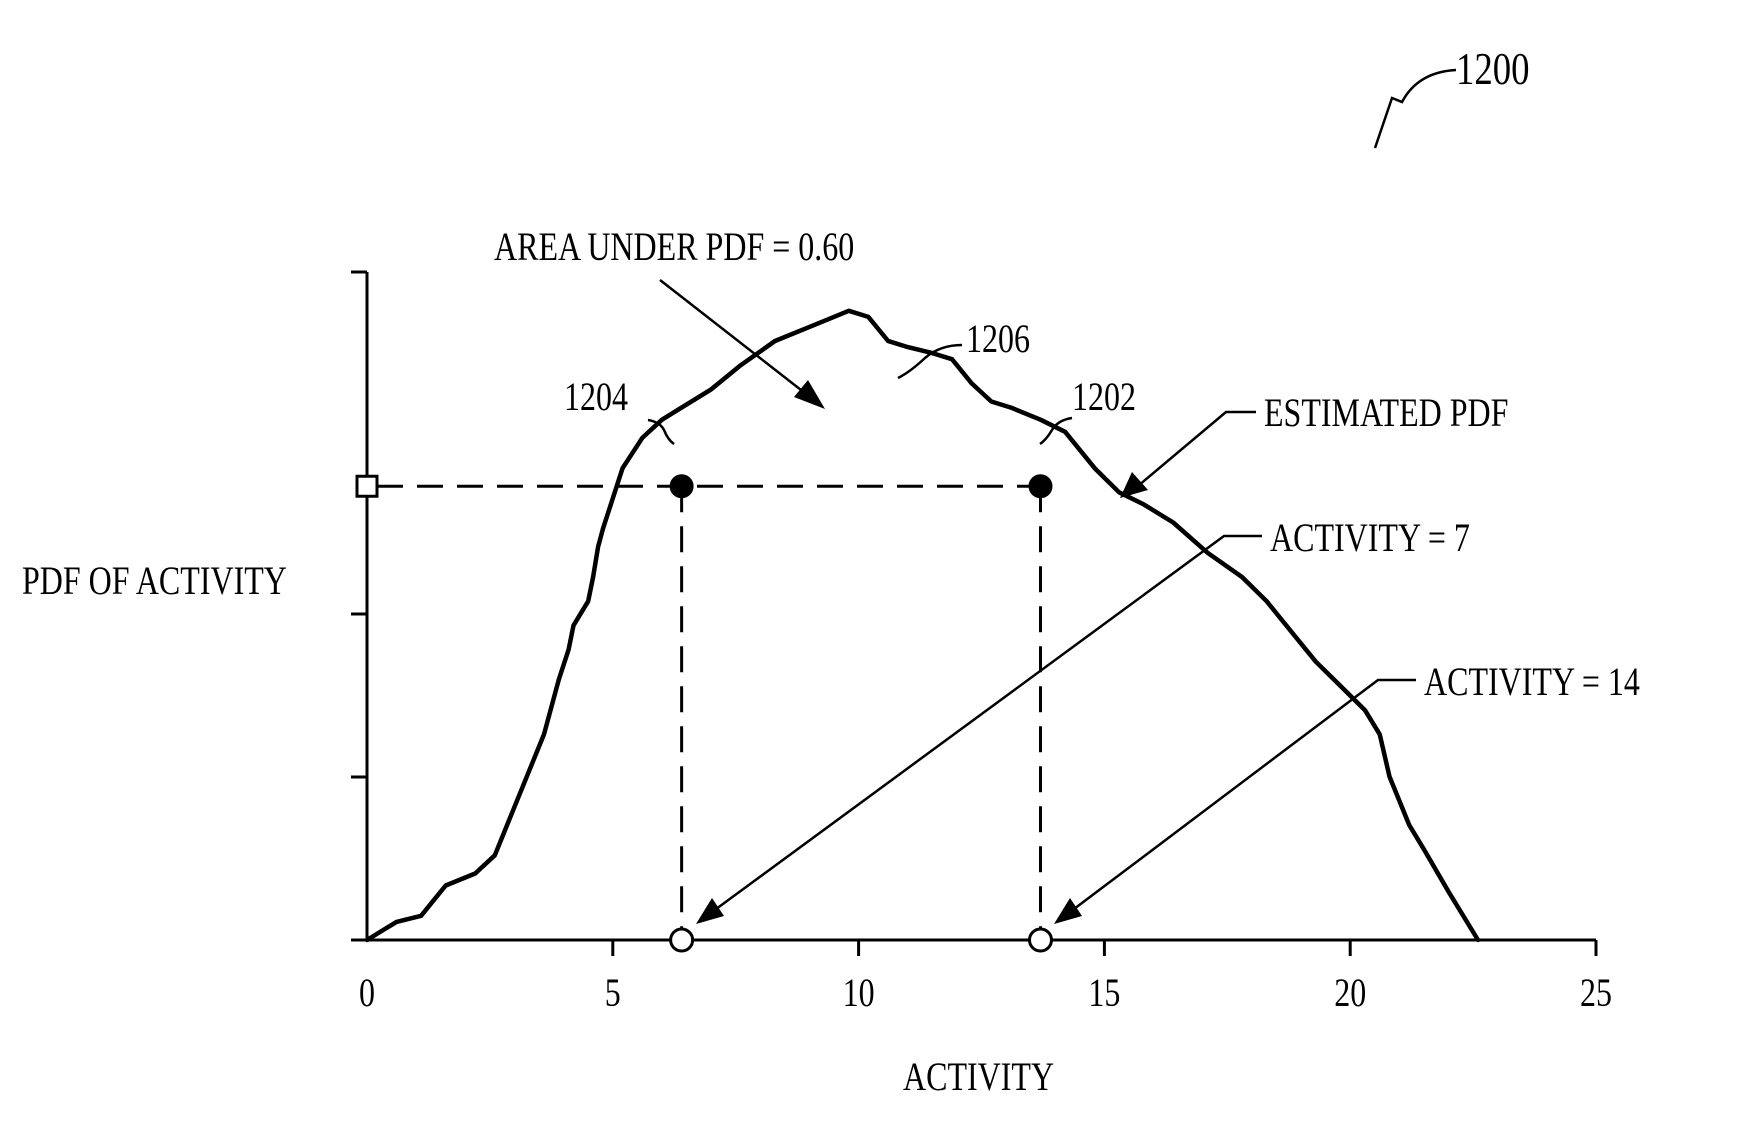  Describe the element at coordinates (1350, 993) in the screenshot. I see `x-tick-label: 20` at that location.